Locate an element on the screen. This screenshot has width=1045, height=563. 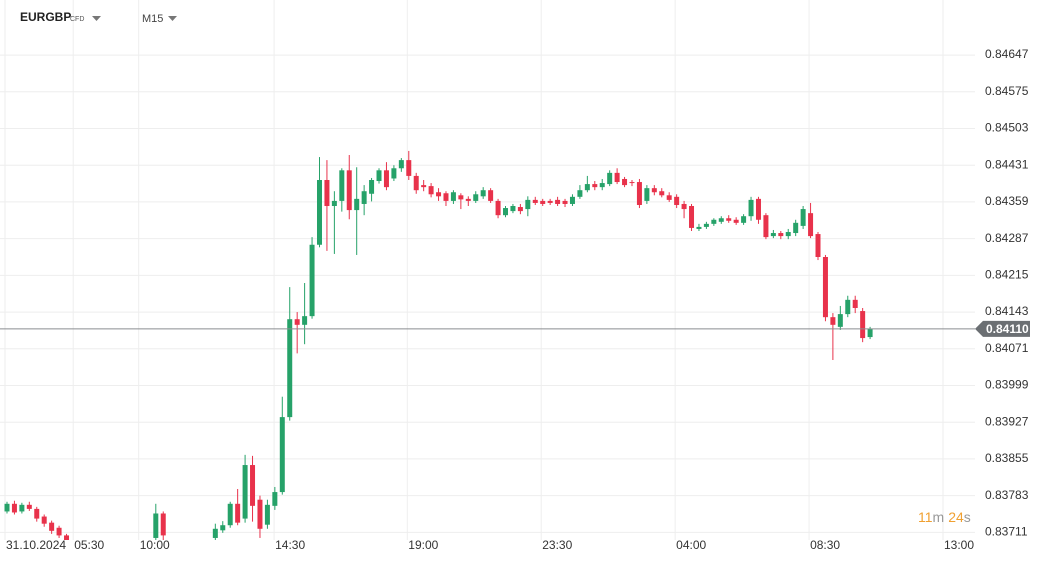
countdown: 11m 24s is located at coordinates (944, 517).